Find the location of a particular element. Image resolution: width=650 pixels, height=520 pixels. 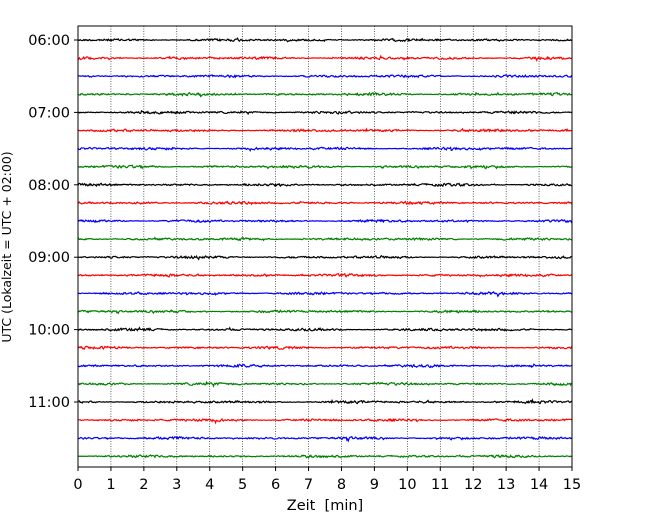

x-tick-label: 7 is located at coordinates (308, 485).